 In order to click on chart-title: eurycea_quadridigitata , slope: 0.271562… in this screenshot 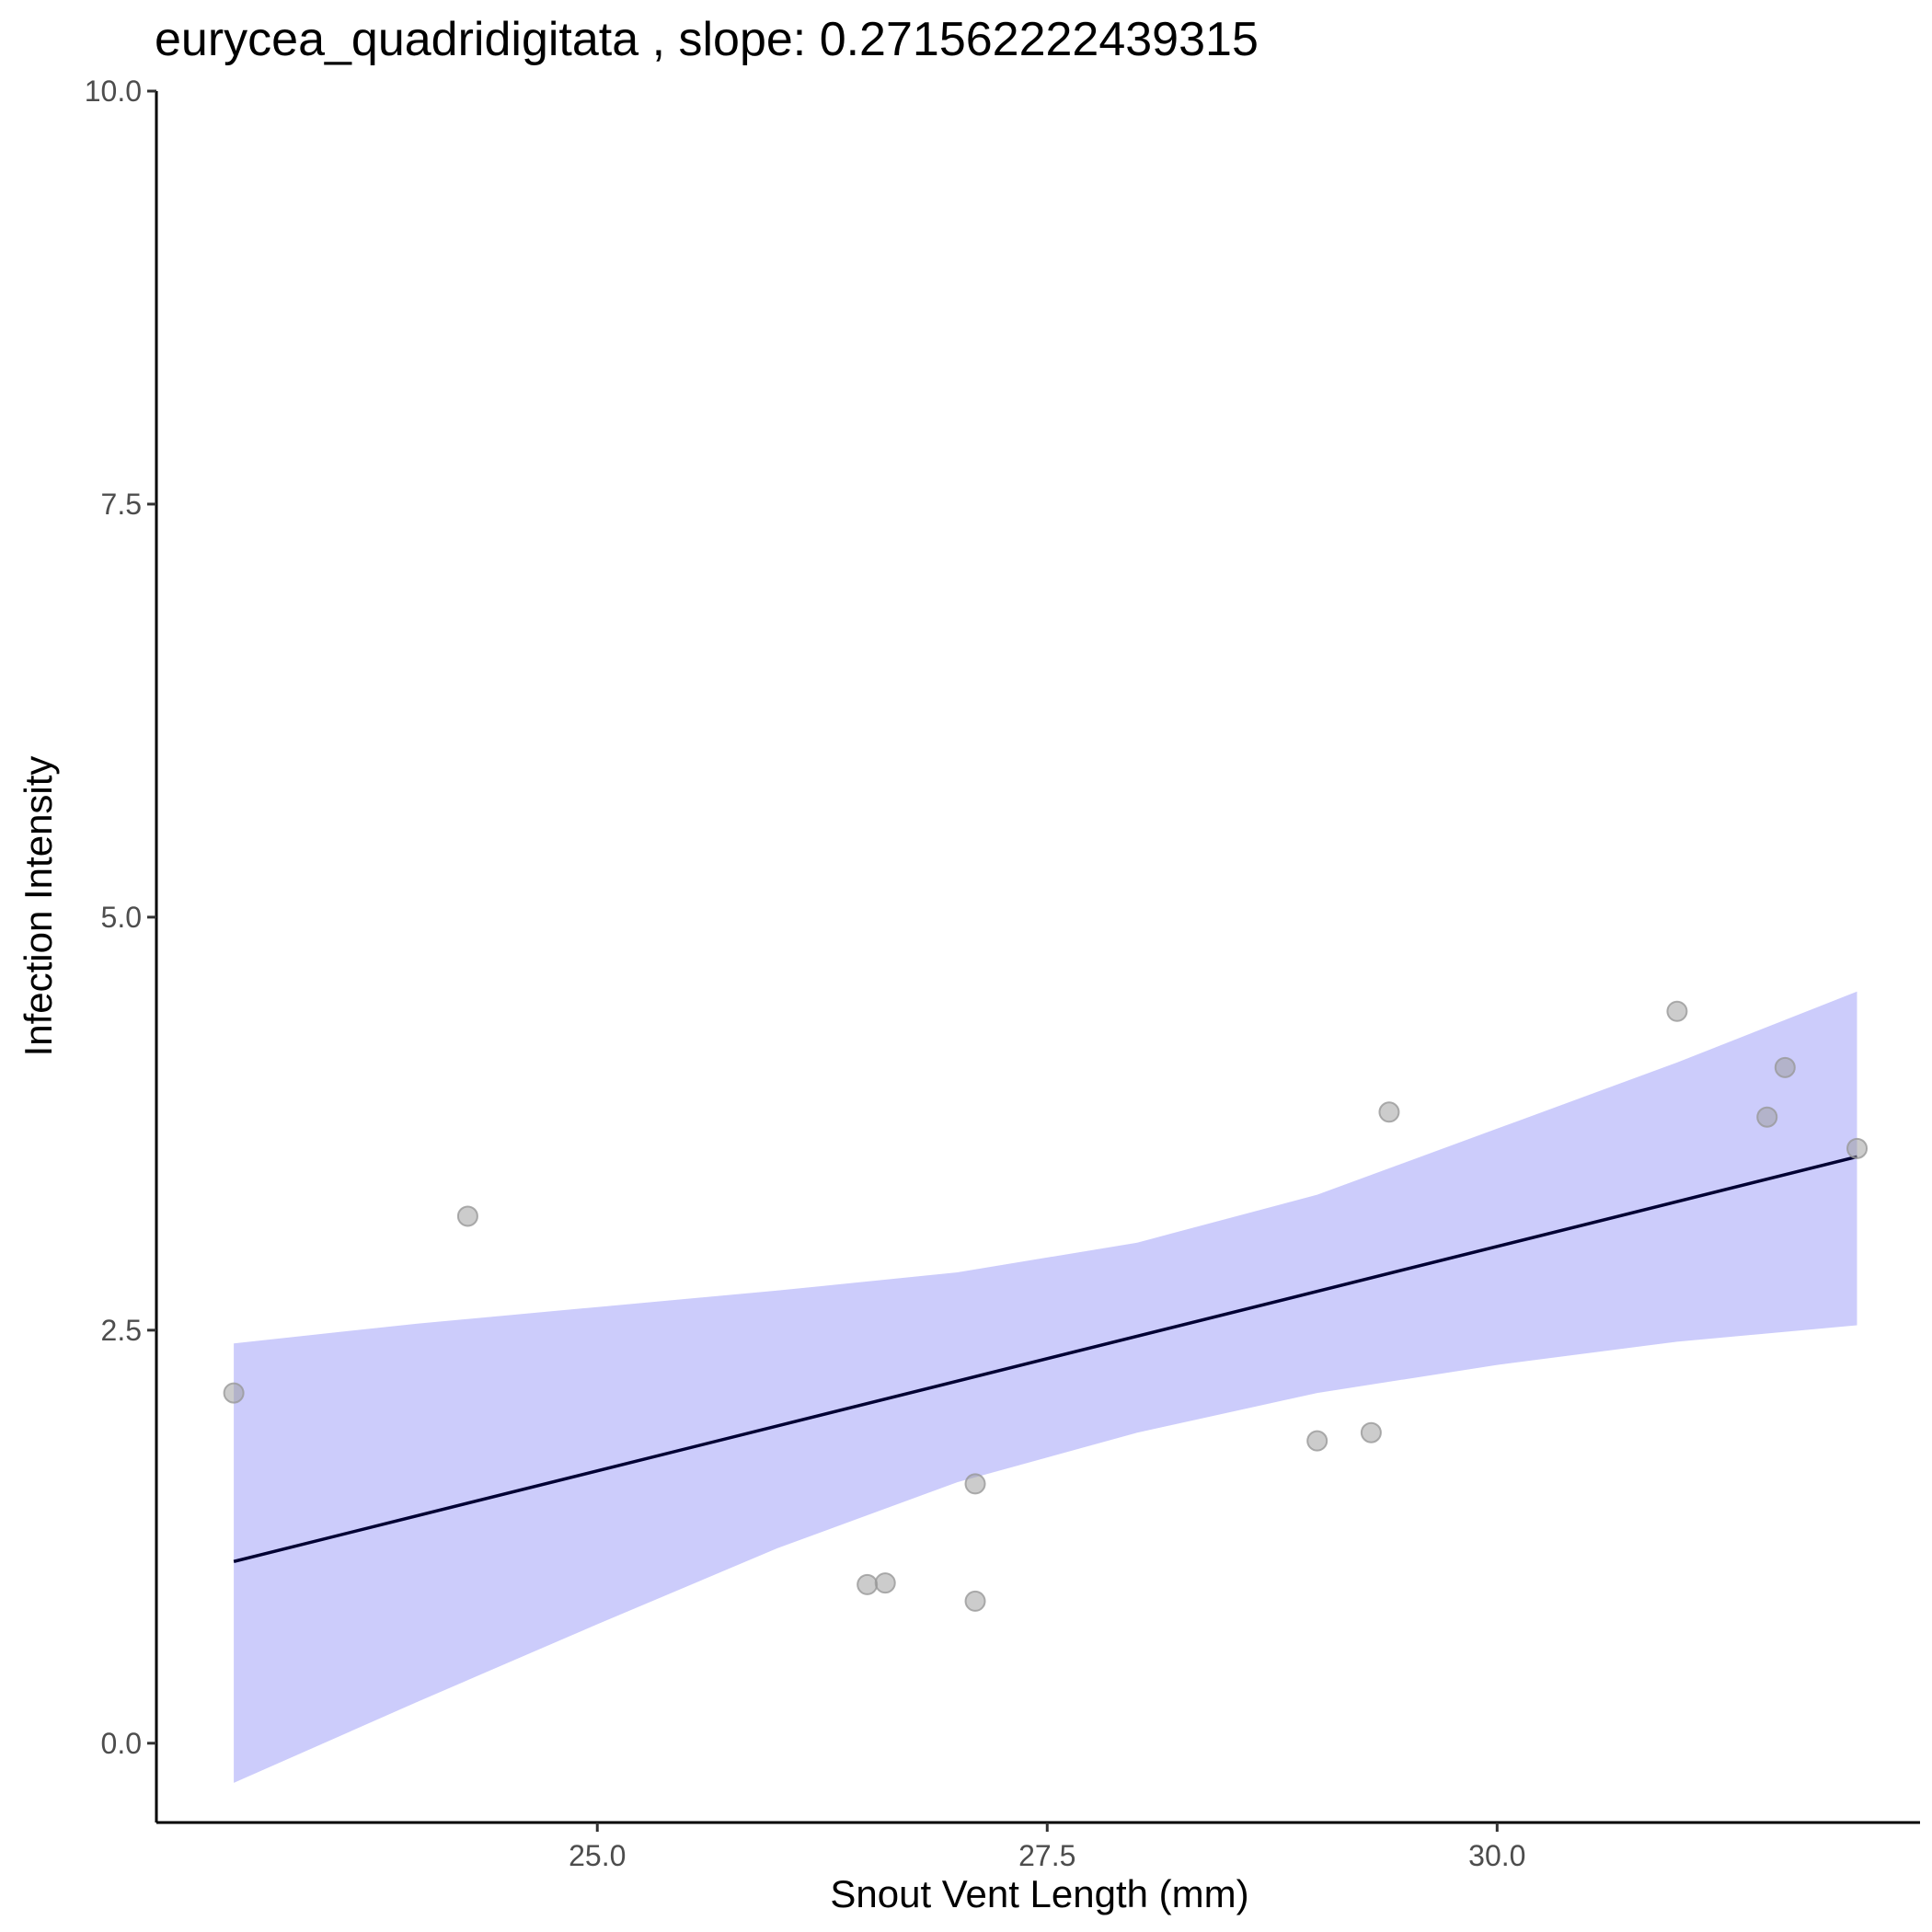, I will do `click(707, 39)`.